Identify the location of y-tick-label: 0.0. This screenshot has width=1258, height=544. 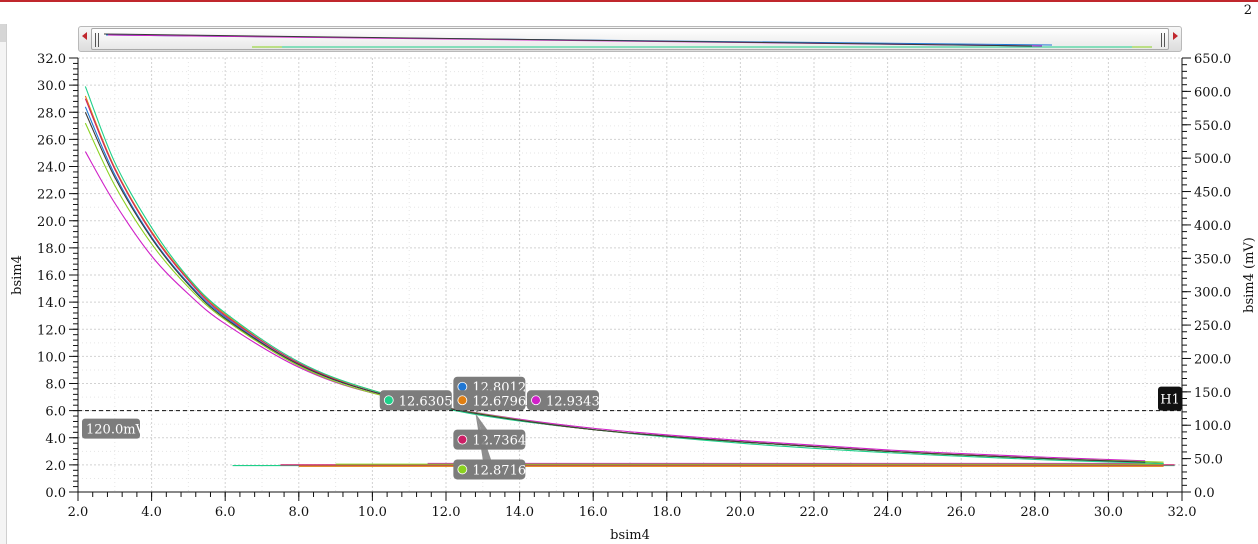
(55, 493).